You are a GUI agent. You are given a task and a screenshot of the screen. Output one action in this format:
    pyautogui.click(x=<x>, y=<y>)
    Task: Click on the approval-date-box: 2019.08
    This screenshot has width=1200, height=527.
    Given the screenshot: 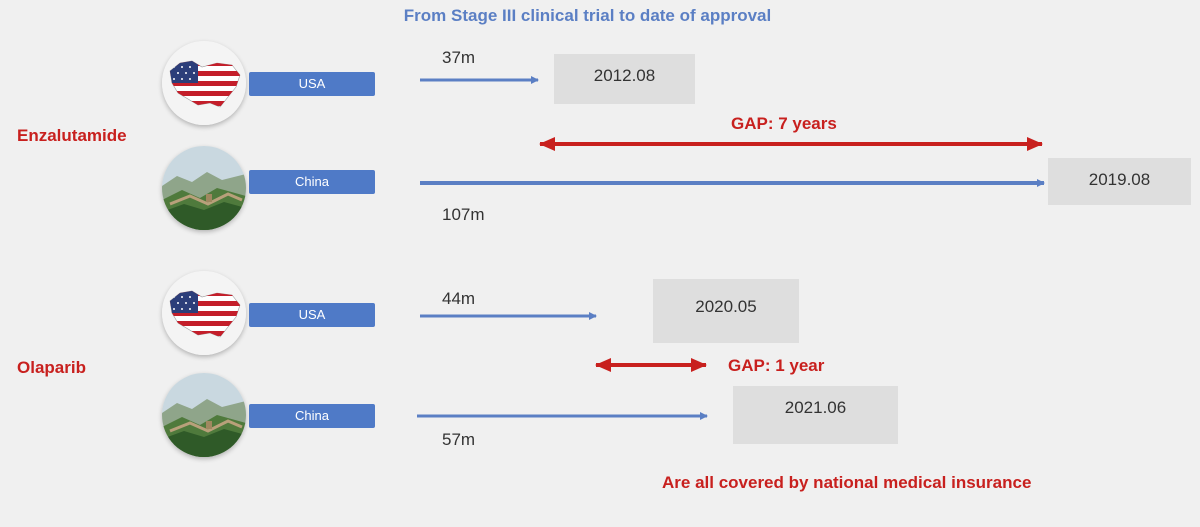 What is the action you would take?
    pyautogui.click(x=1119, y=181)
    